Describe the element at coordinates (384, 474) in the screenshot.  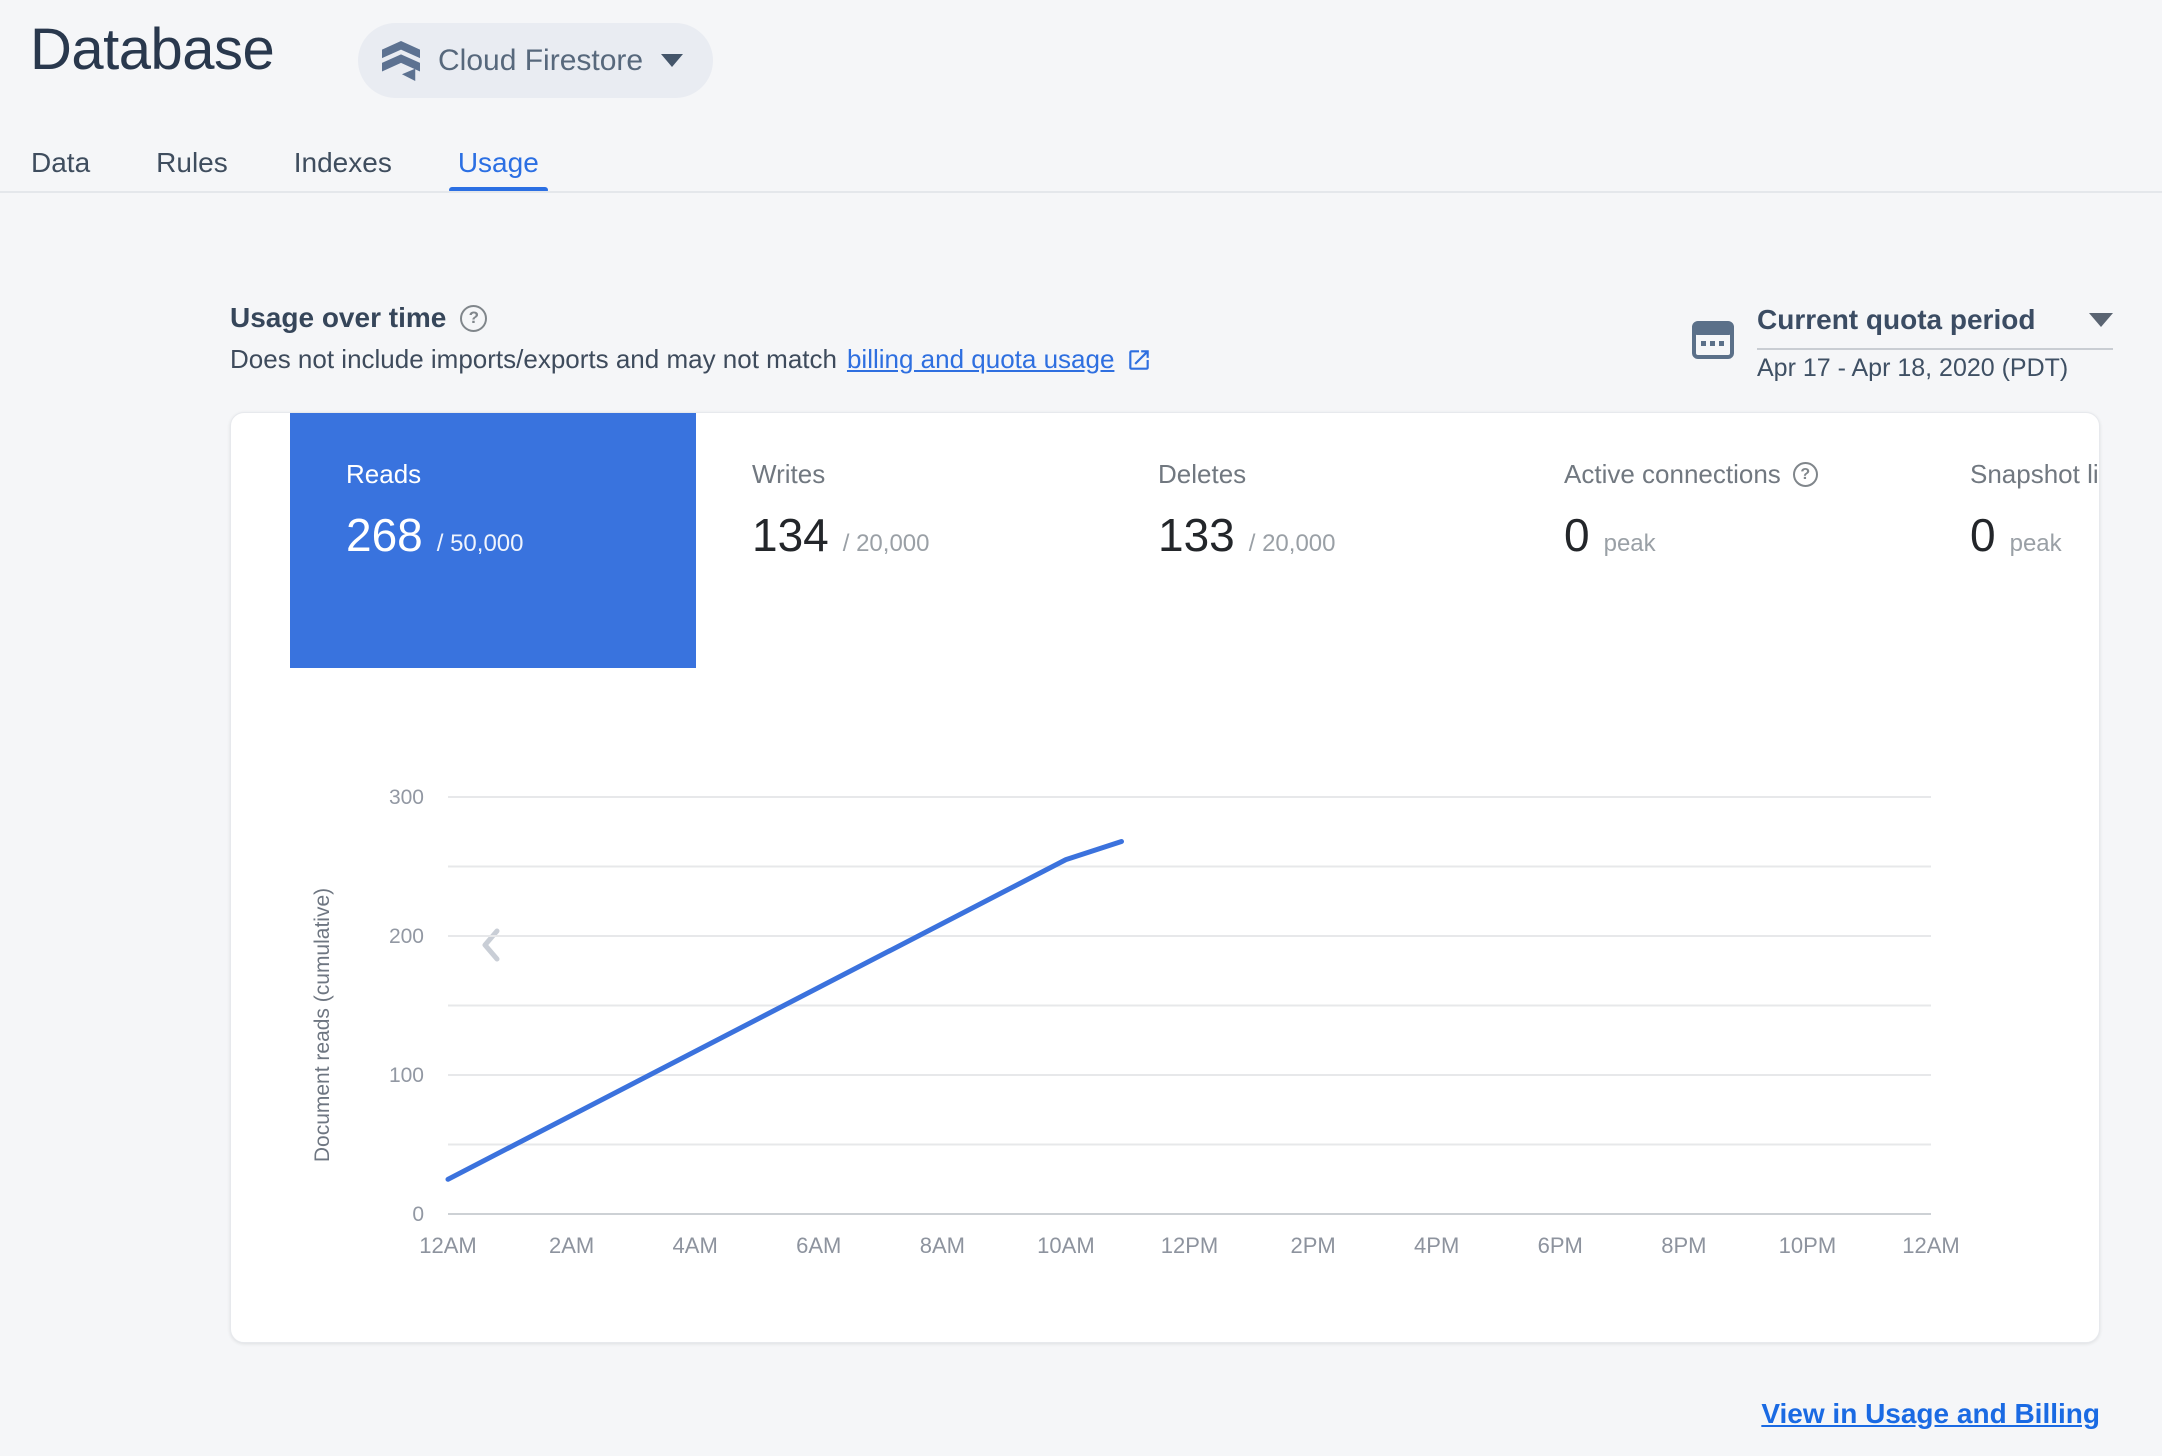
I see `metric-label: Reads` at that location.